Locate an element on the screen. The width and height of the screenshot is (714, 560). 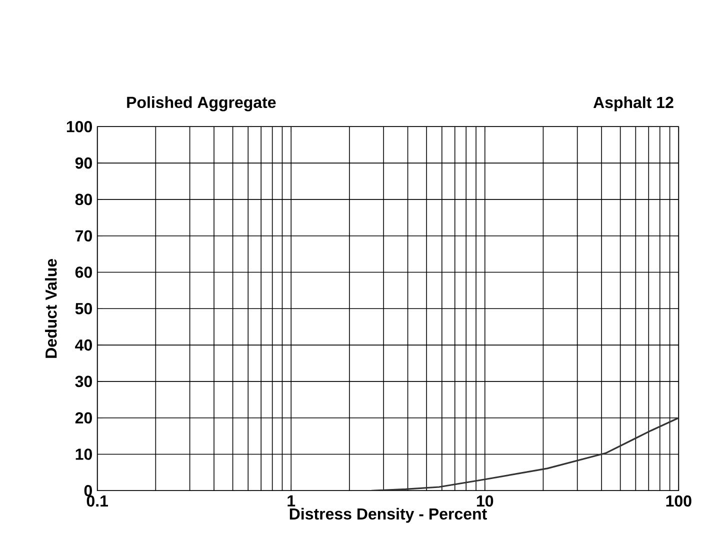
y-tick-label: 70 is located at coordinates (84, 236).